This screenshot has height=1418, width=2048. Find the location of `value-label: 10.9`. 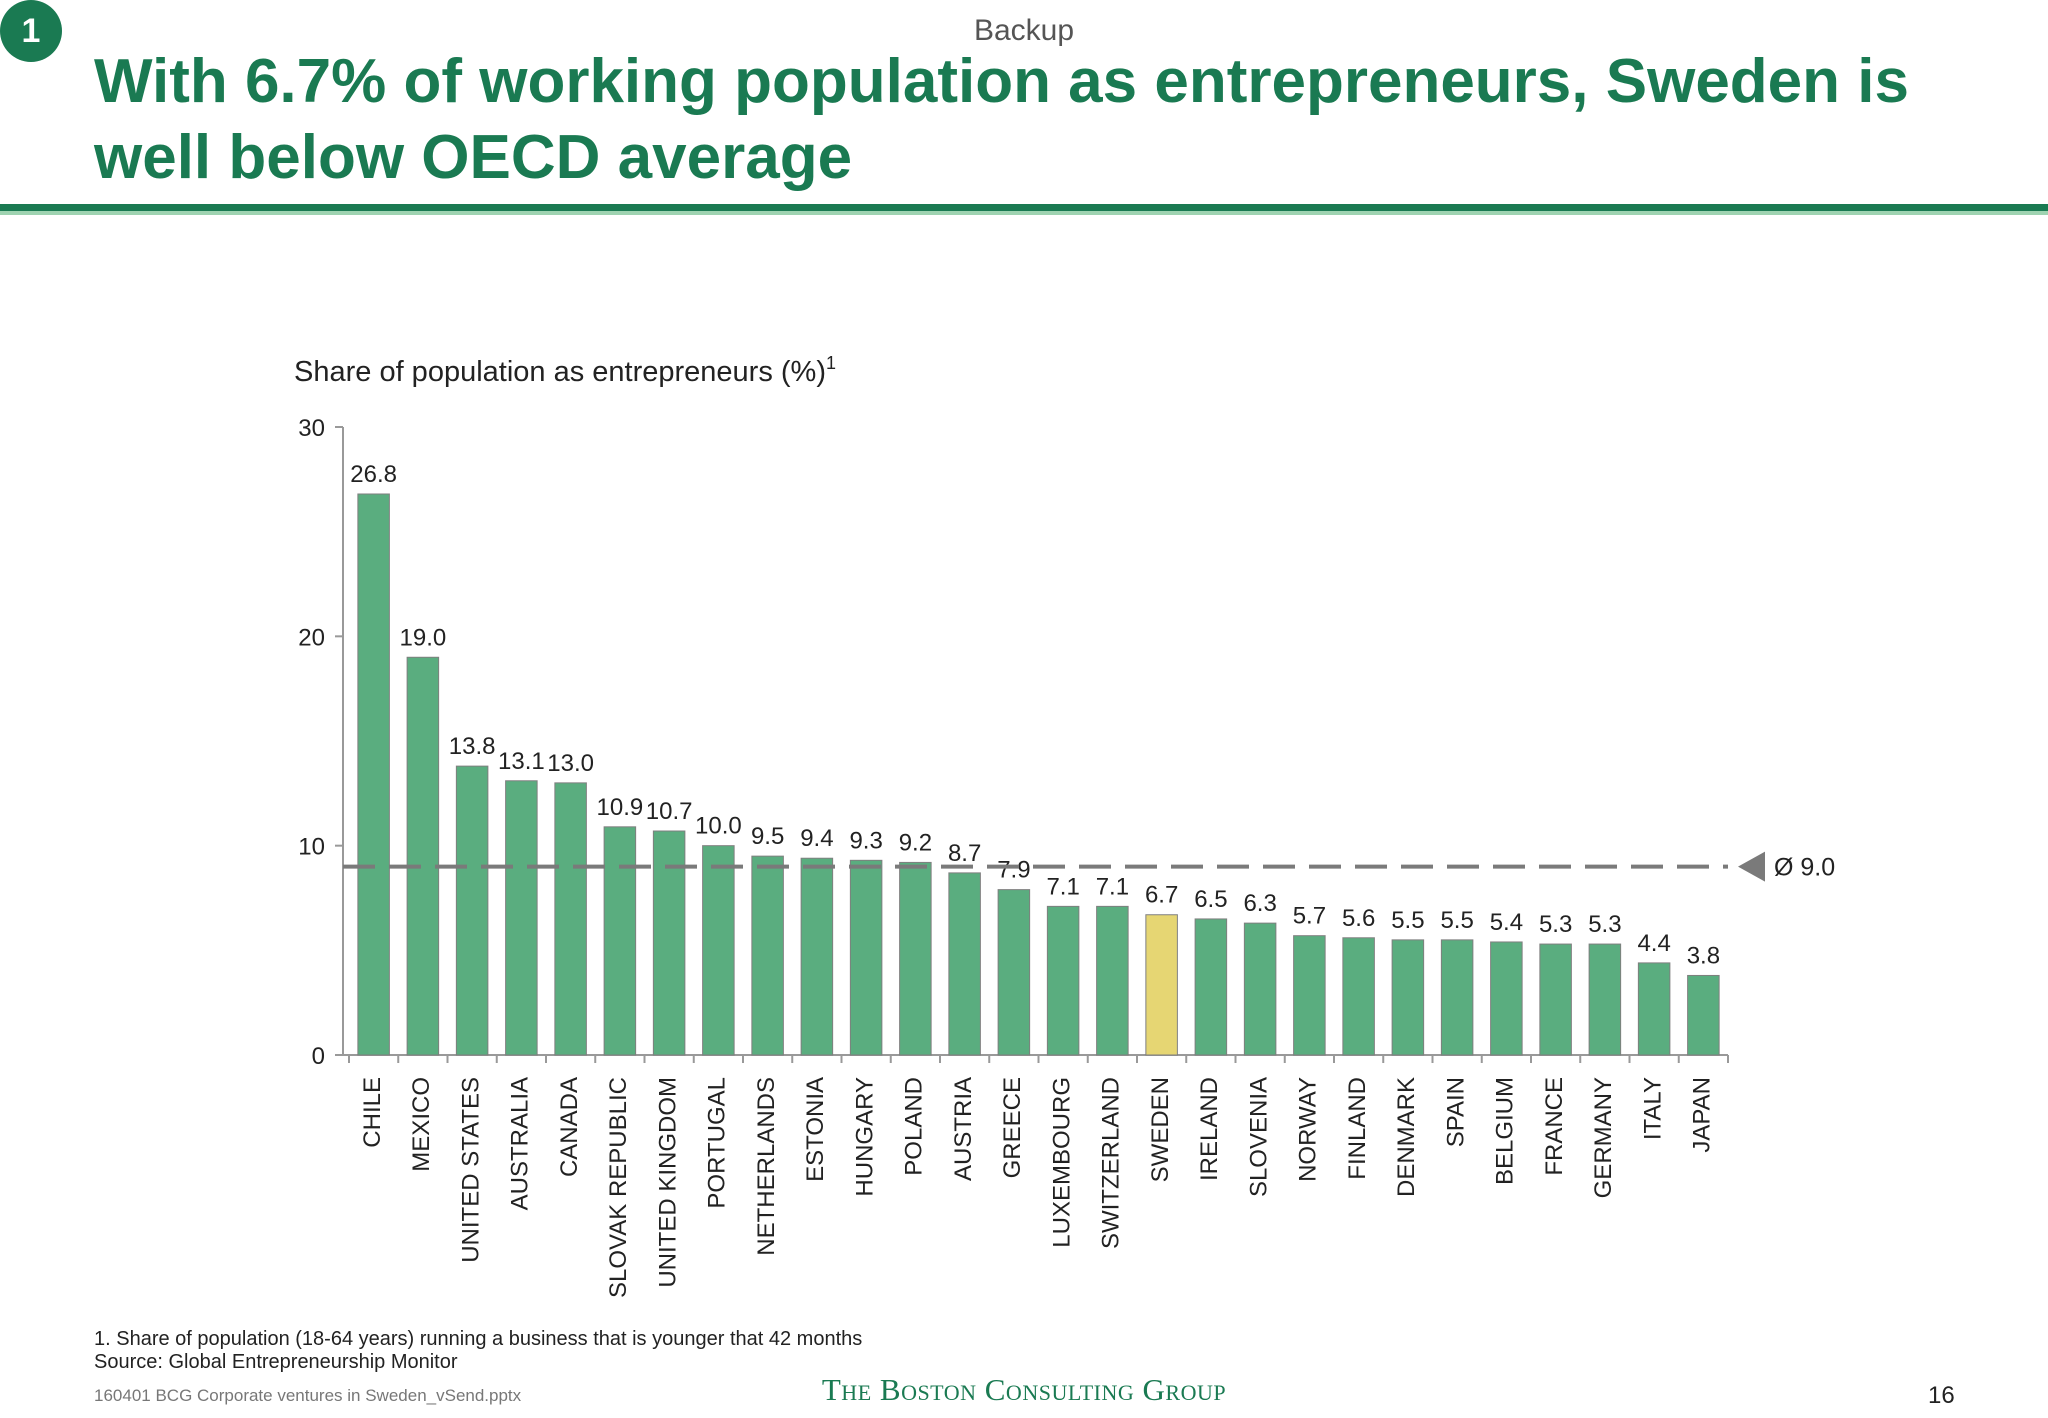

value-label: 10.9 is located at coordinates (620, 807).